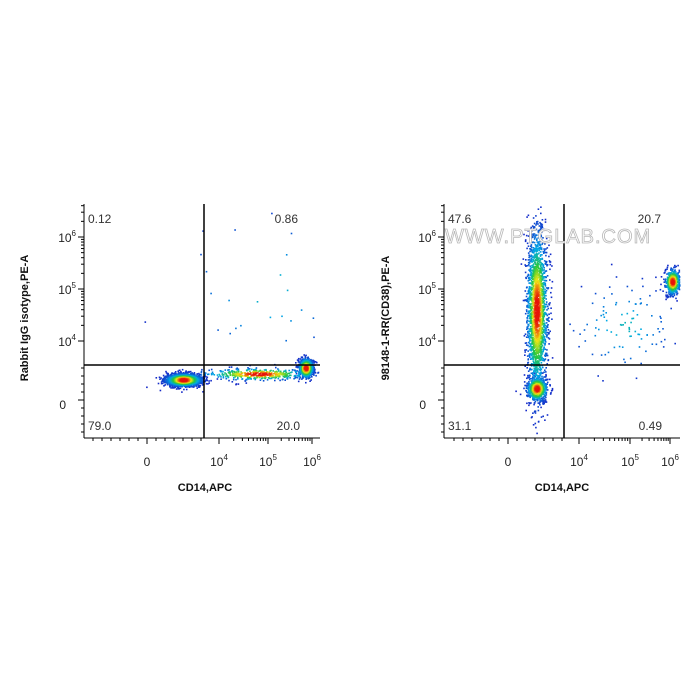 This screenshot has width=700, height=700. I want to click on x-tick-label-0: 0, so click(147, 462).